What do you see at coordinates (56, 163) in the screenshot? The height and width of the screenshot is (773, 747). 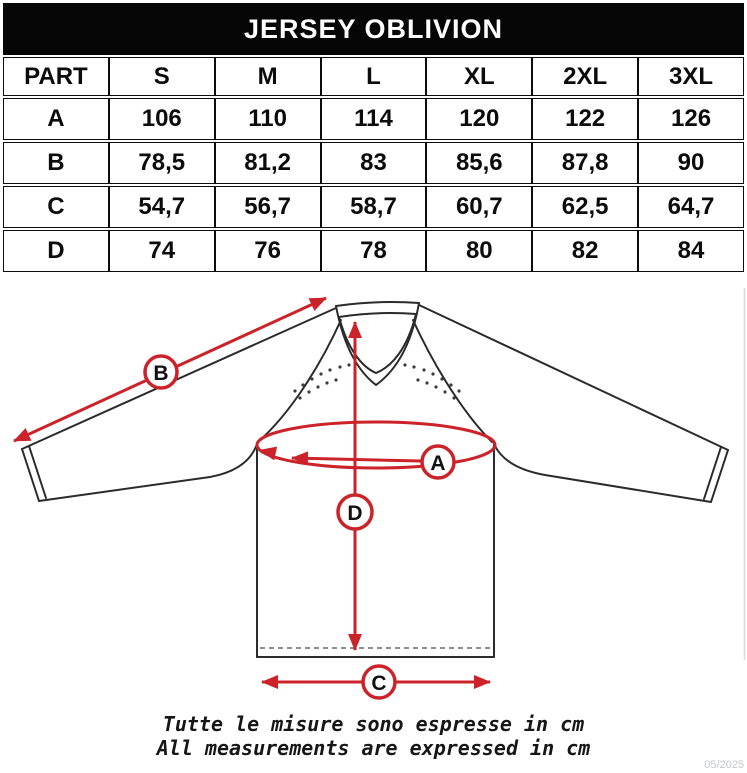 I see `part-label: B` at bounding box center [56, 163].